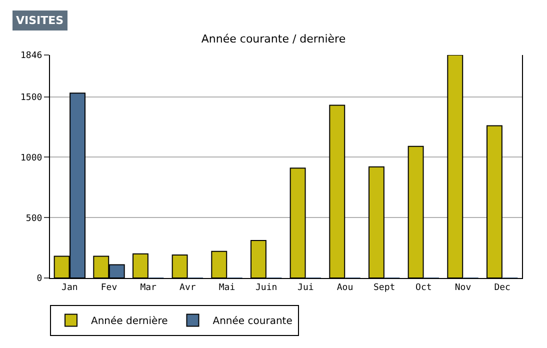  Describe the element at coordinates (502, 287) in the screenshot. I see `x-tick-label: Dec` at that location.